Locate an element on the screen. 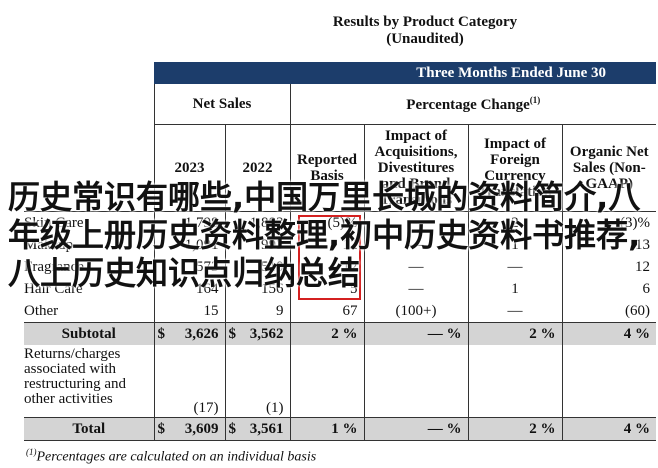 The width and height of the screenshot is (658, 468). highlight-box is located at coordinates (329, 257).